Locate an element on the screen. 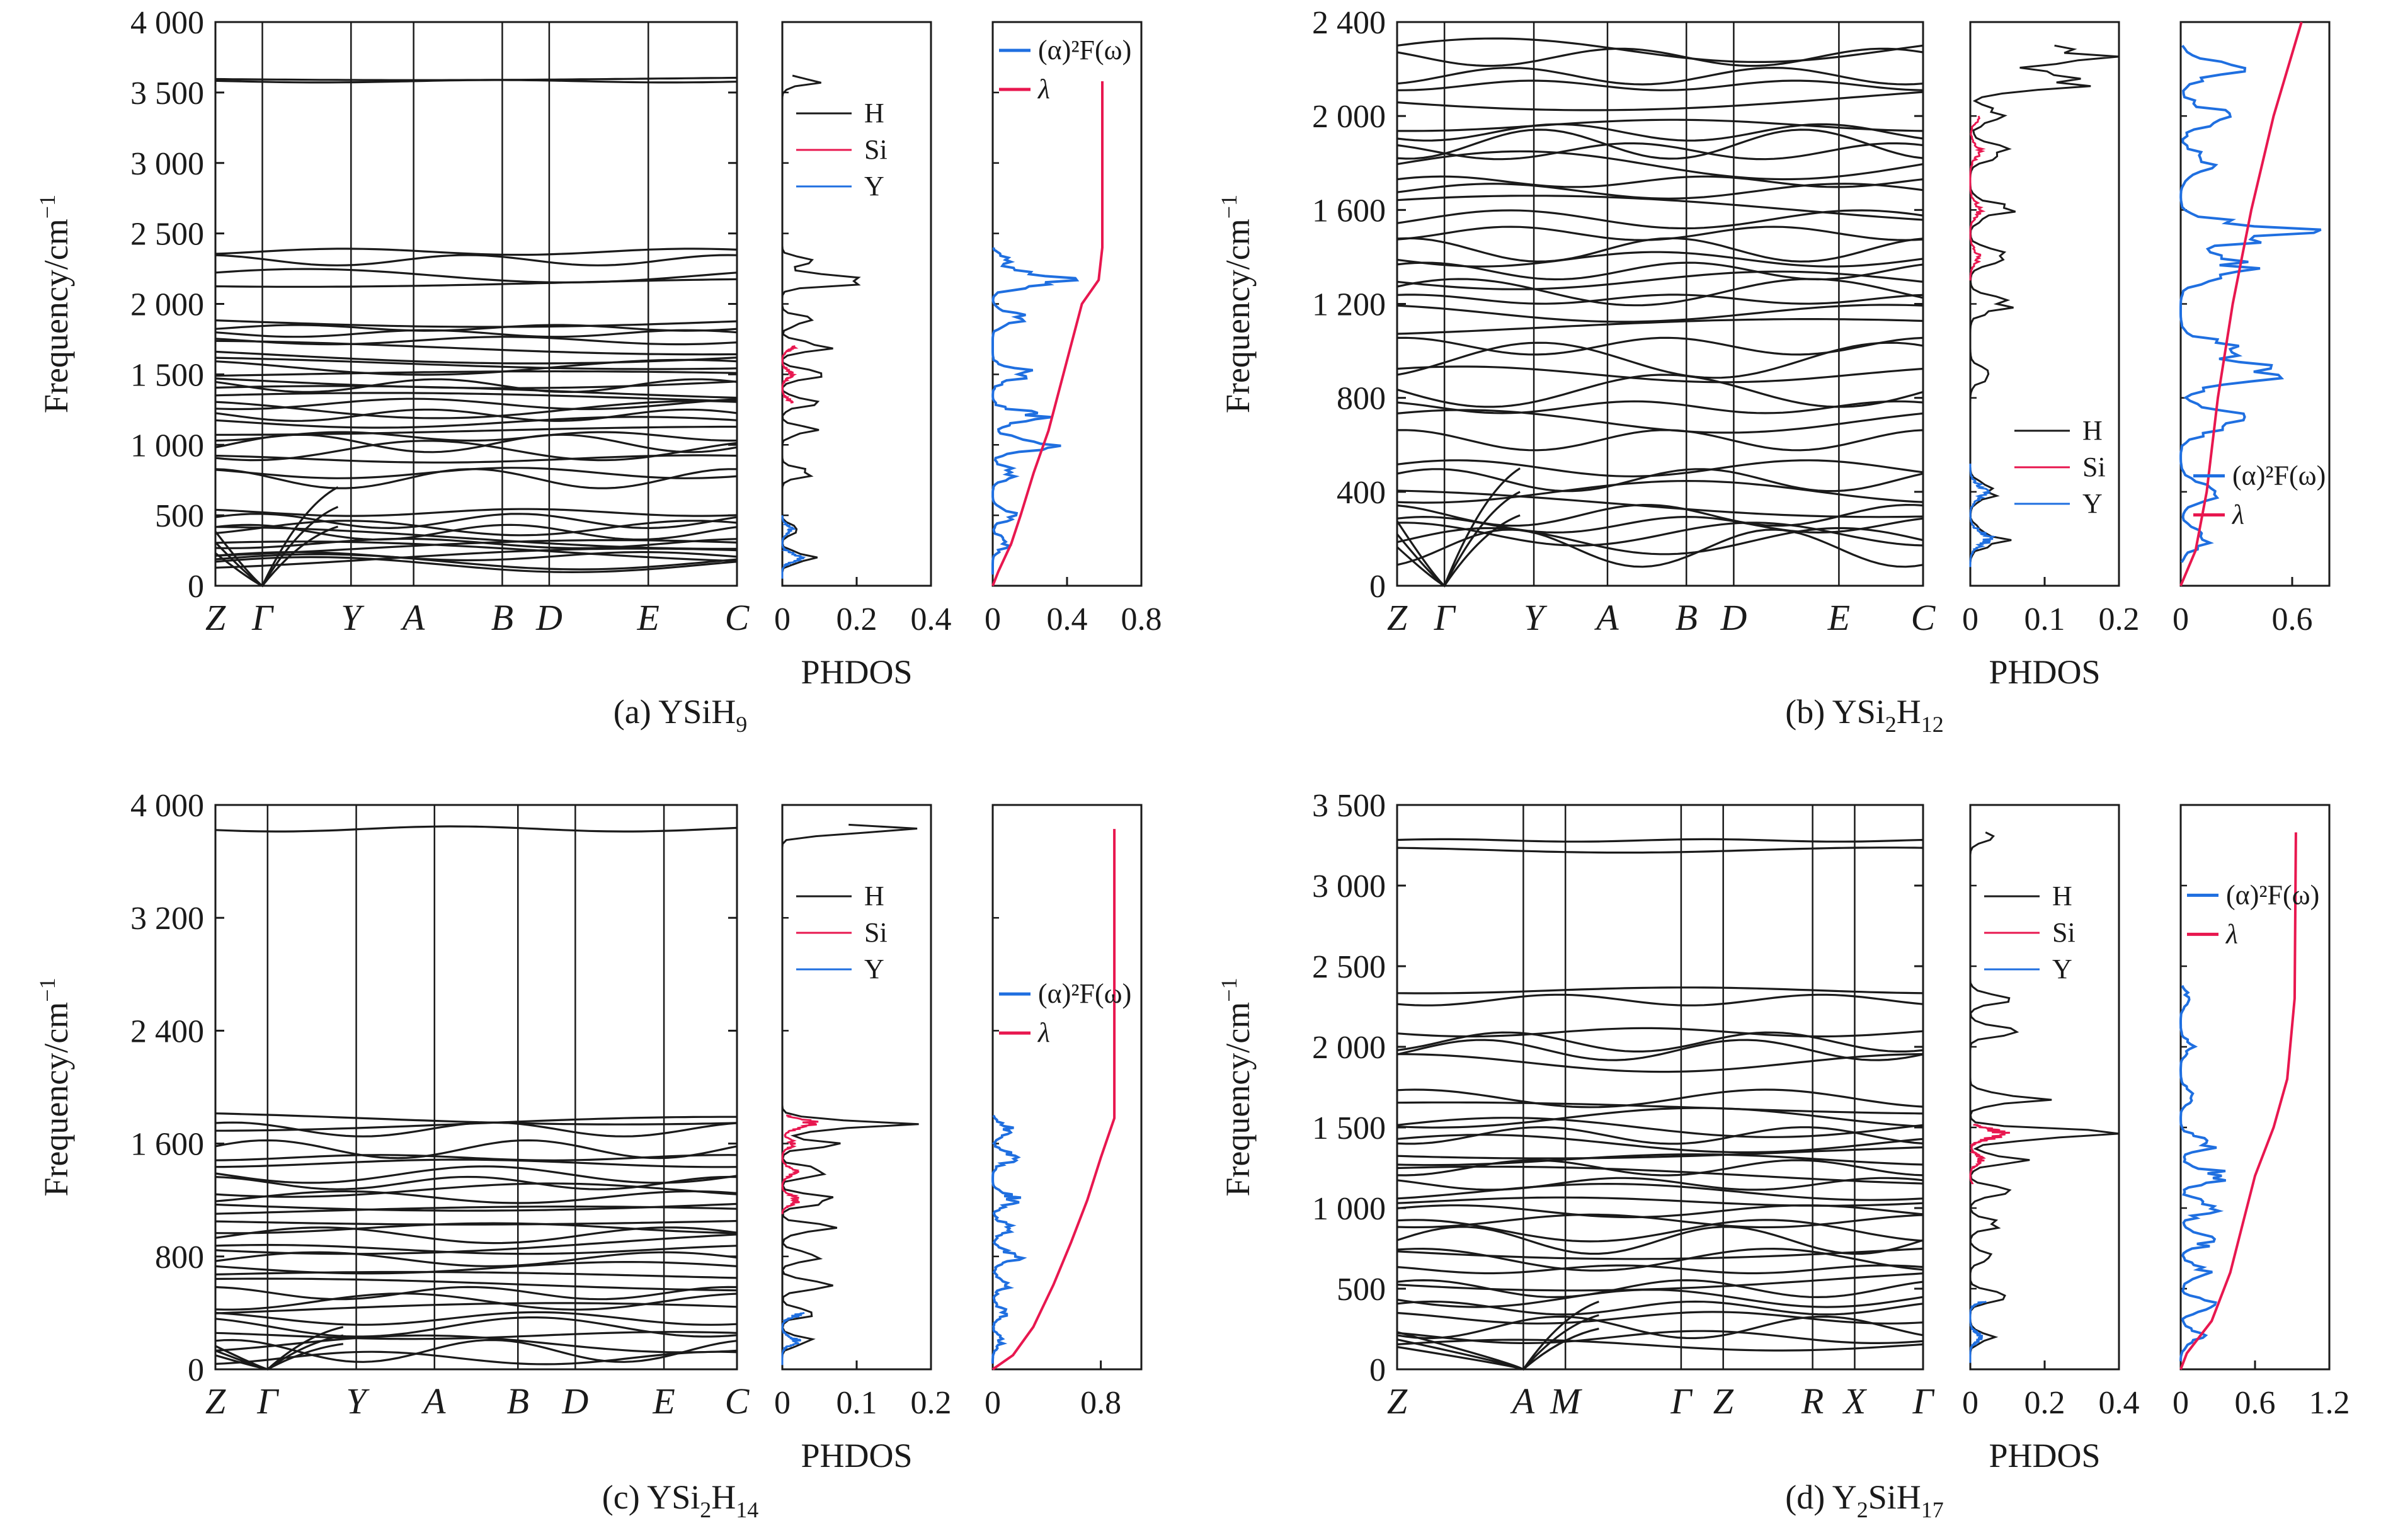 This screenshot has width=2381, height=1540. eliashberg-x-tick-label: 0.4 is located at coordinates (1067, 619).